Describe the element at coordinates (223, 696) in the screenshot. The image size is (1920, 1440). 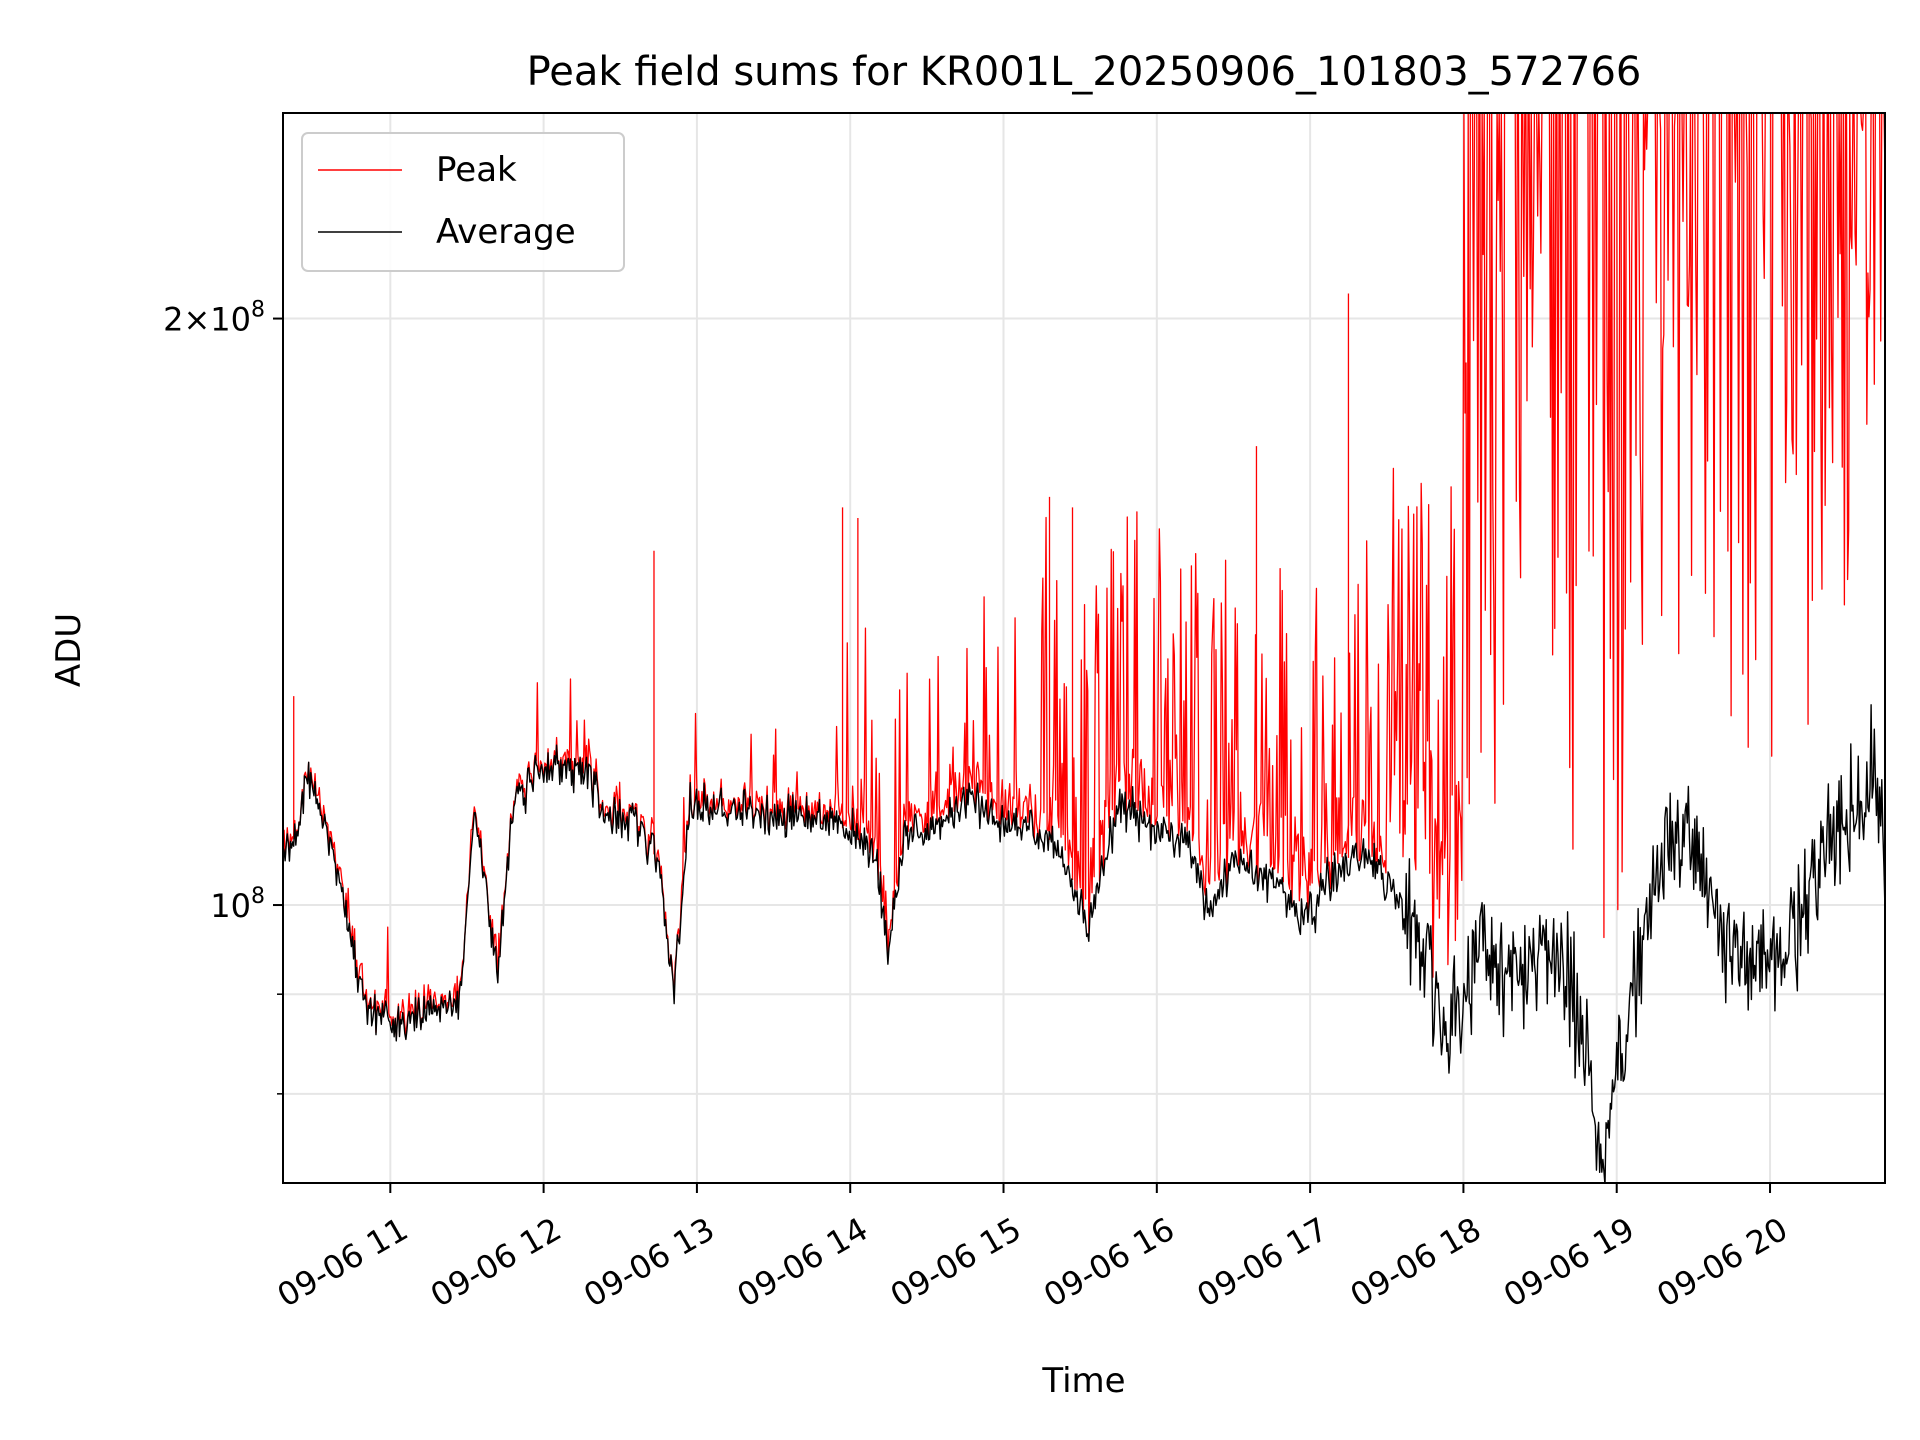
I see `y-axis: 108 2×108` at that location.